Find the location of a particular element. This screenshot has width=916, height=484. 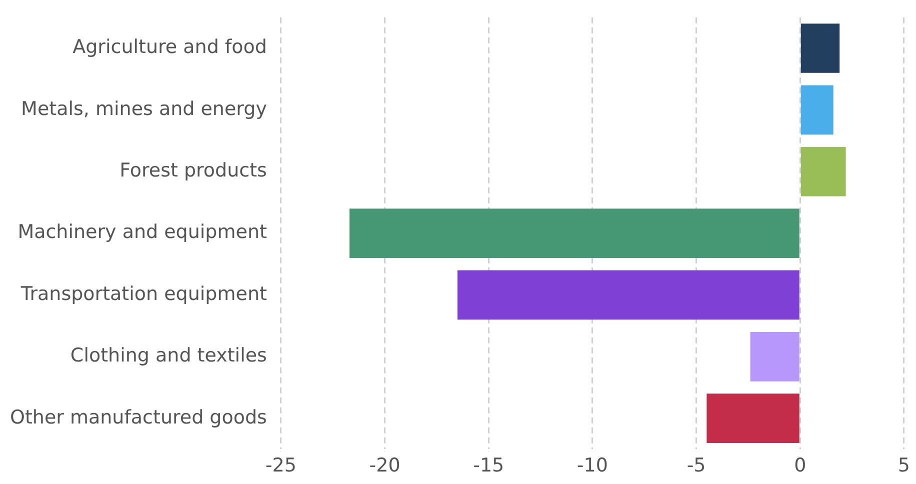

x-tick-label: -5 is located at coordinates (696, 465).